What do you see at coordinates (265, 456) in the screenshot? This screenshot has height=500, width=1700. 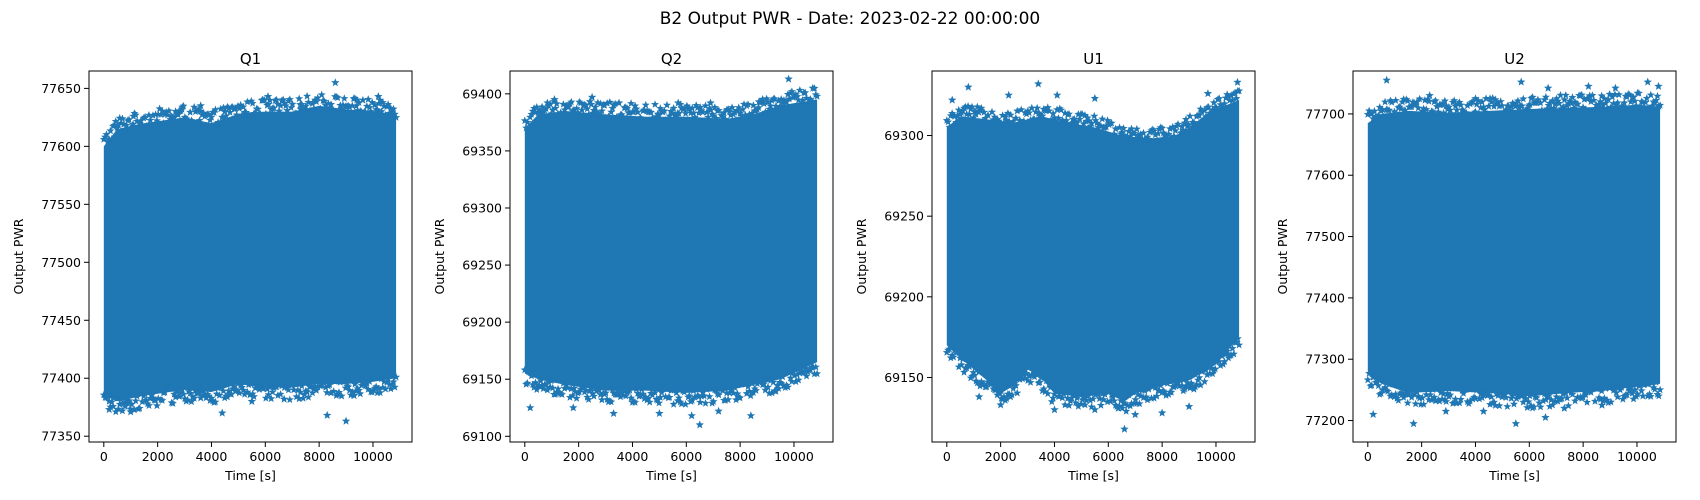 I see `x-tick-label: 6000` at bounding box center [265, 456].